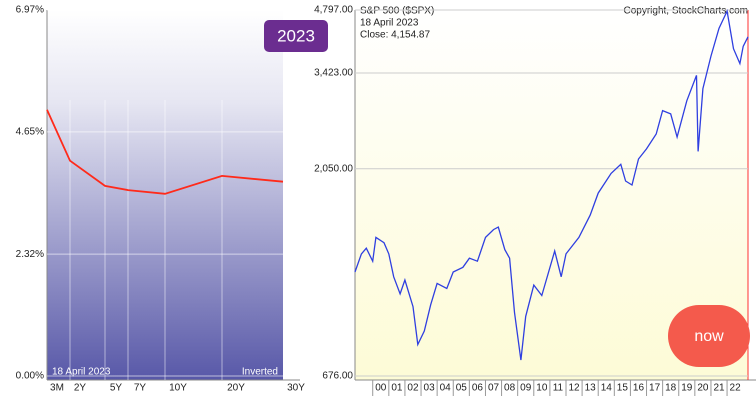 Image resolution: width=756 pixels, height=400 pixels. Describe the element at coordinates (430, 388) in the screenshot. I see `x-tick-label: 03` at that location.